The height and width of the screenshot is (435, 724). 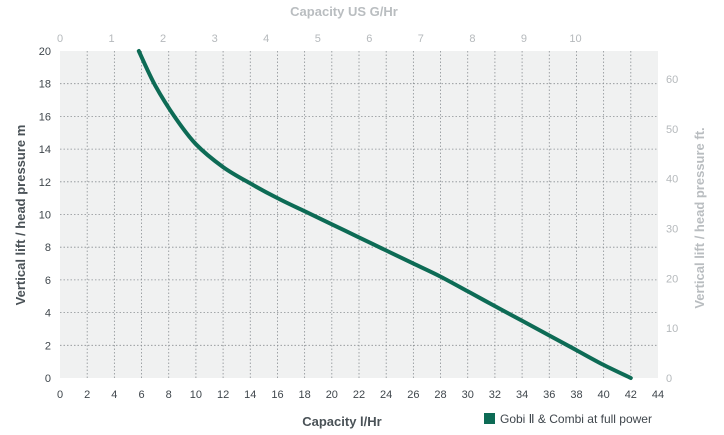 What do you see at coordinates (421, 39) in the screenshot?
I see `x2-tick-label: 7` at bounding box center [421, 39].